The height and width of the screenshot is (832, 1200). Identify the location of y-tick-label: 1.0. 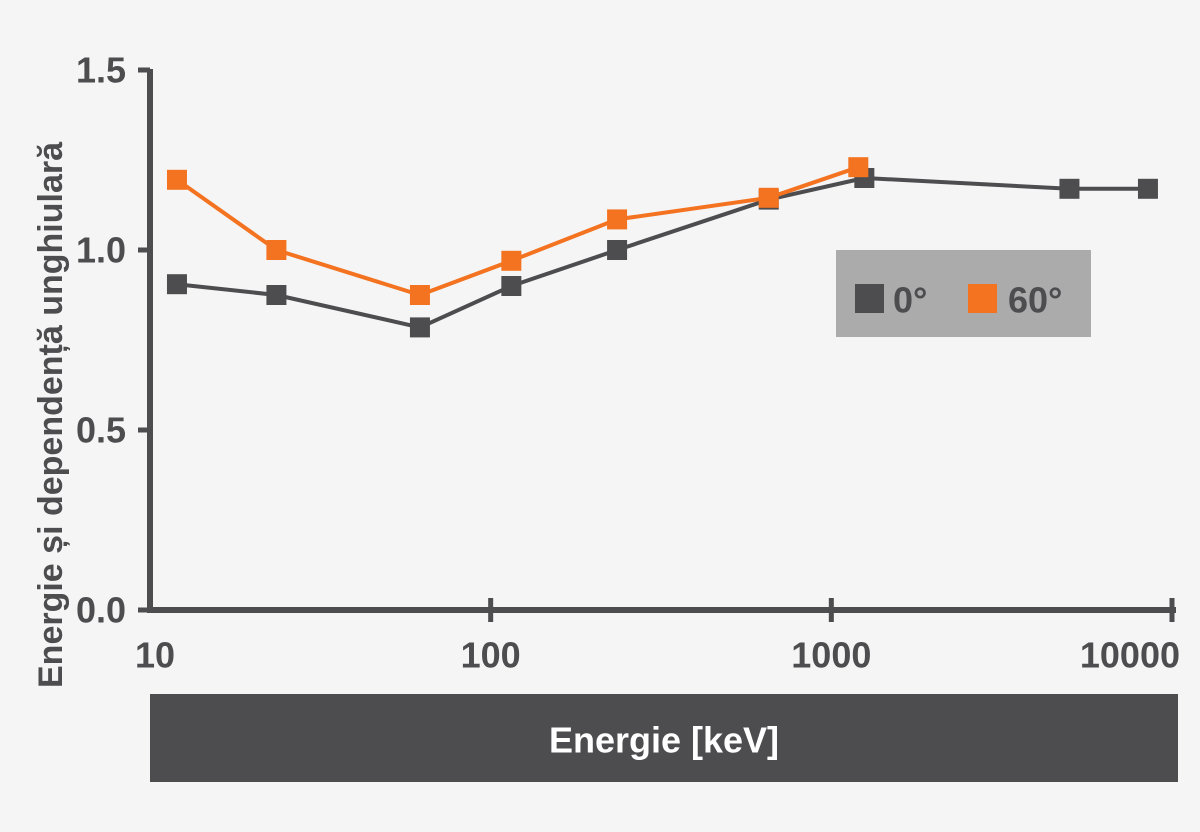
(101, 250).